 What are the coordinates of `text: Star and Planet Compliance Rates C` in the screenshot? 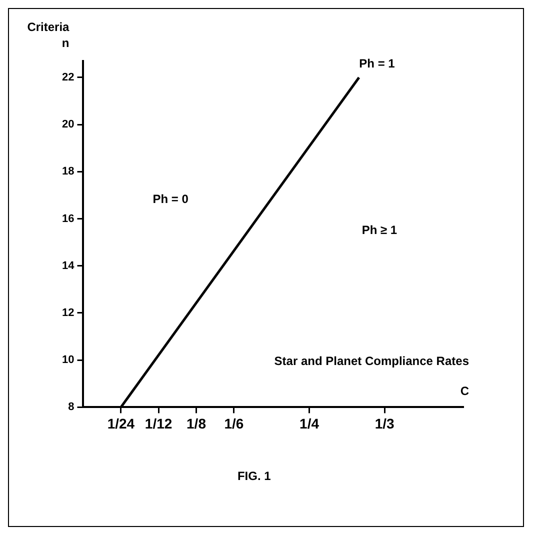 It's located at (371, 376).